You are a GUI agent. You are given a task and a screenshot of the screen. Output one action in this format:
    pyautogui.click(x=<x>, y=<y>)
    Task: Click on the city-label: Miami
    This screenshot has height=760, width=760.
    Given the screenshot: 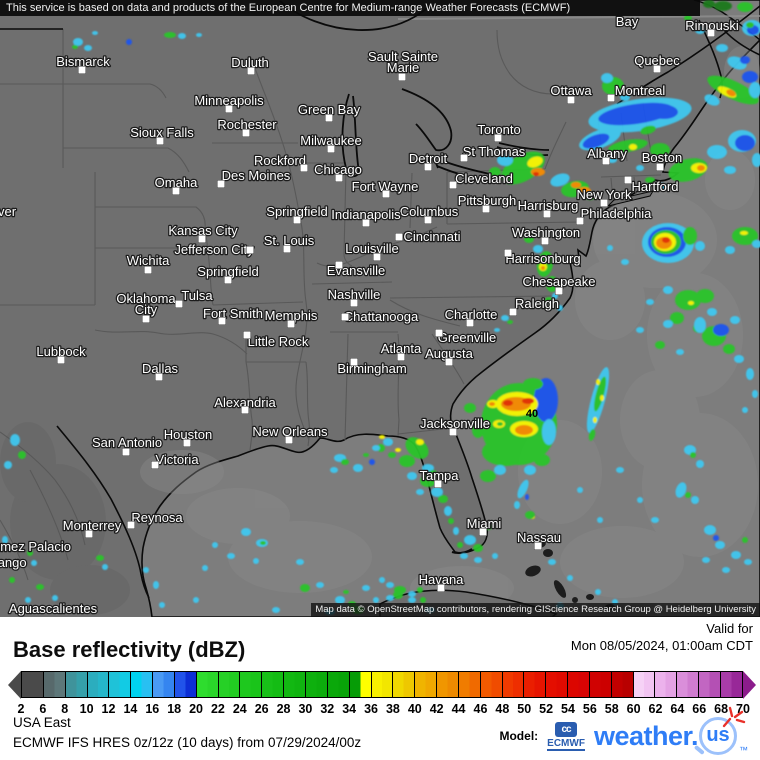 What is the action you would take?
    pyautogui.click(x=484, y=523)
    